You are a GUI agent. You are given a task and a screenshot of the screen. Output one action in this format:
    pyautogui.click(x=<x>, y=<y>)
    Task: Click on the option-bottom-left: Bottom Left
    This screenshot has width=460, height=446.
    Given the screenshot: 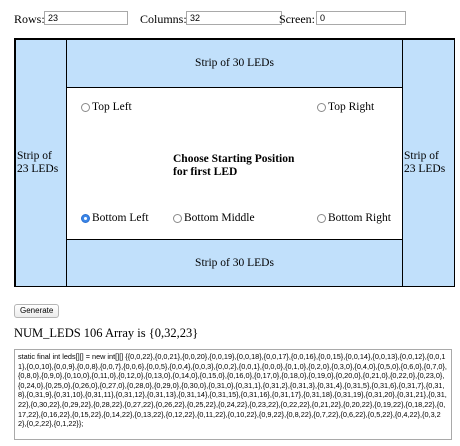 What is the action you would take?
    pyautogui.click(x=115, y=218)
    